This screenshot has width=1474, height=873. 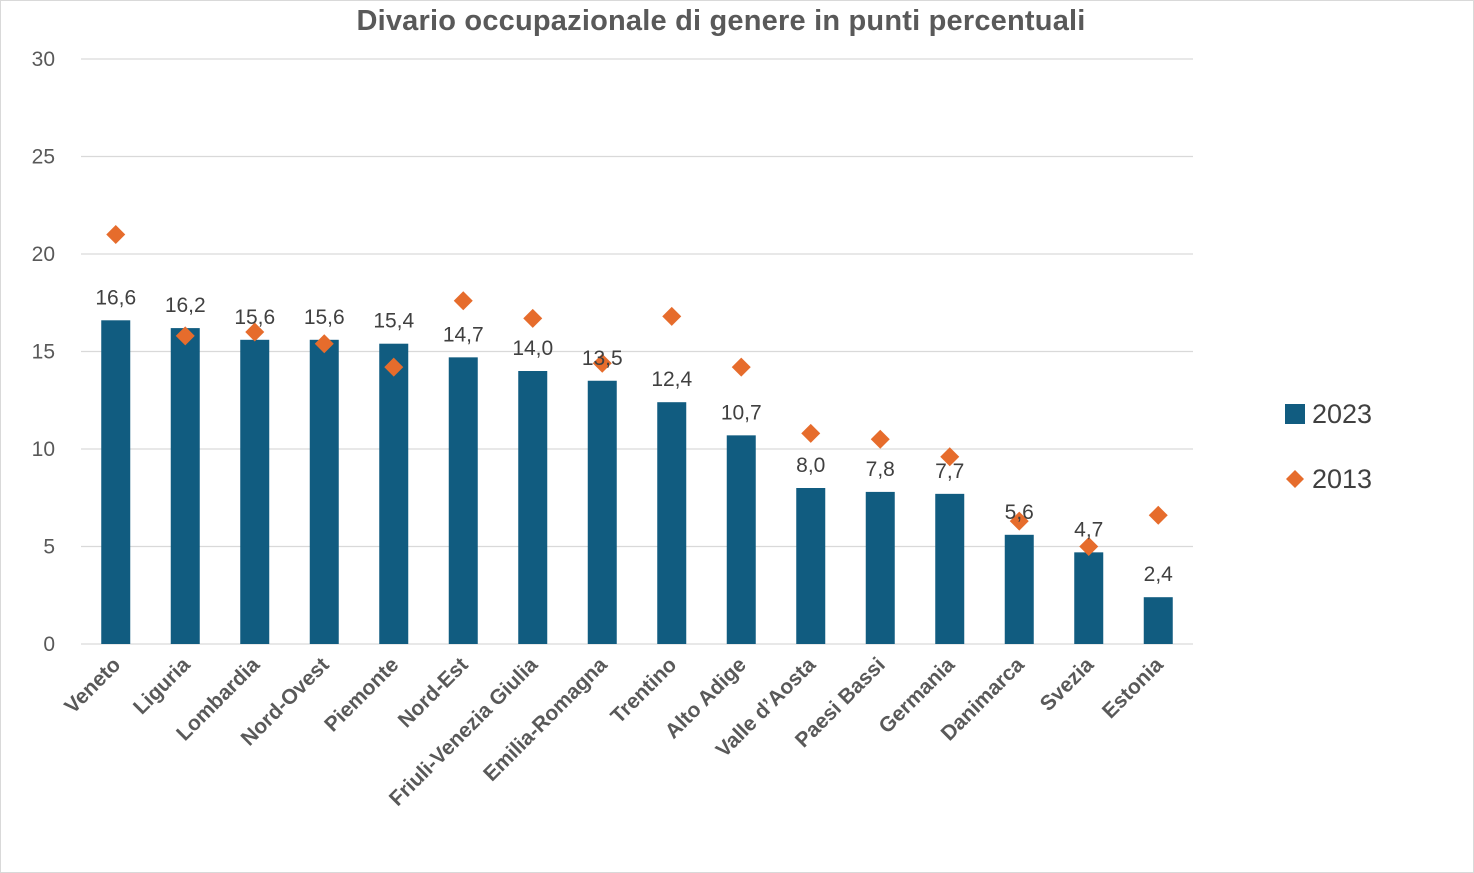 What do you see at coordinates (671, 379) in the screenshot?
I see `data-label: 12,4` at bounding box center [671, 379].